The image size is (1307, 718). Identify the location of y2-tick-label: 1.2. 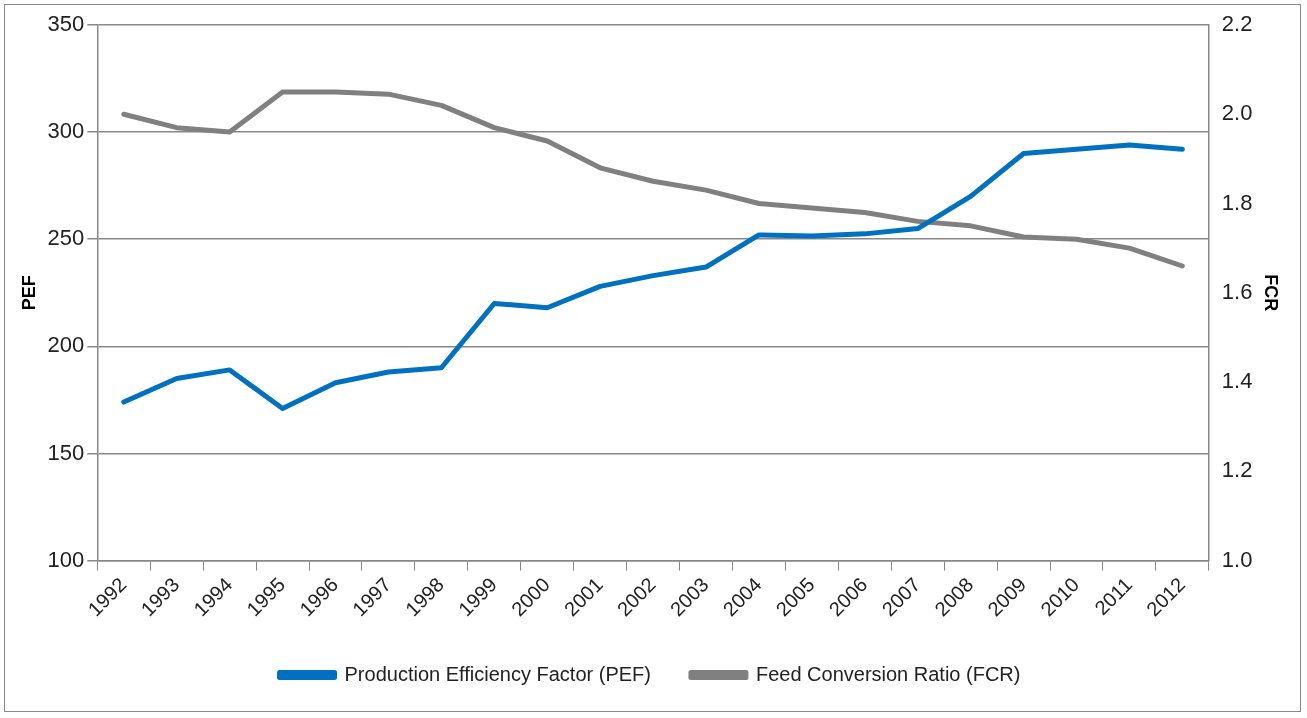
(1237, 470).